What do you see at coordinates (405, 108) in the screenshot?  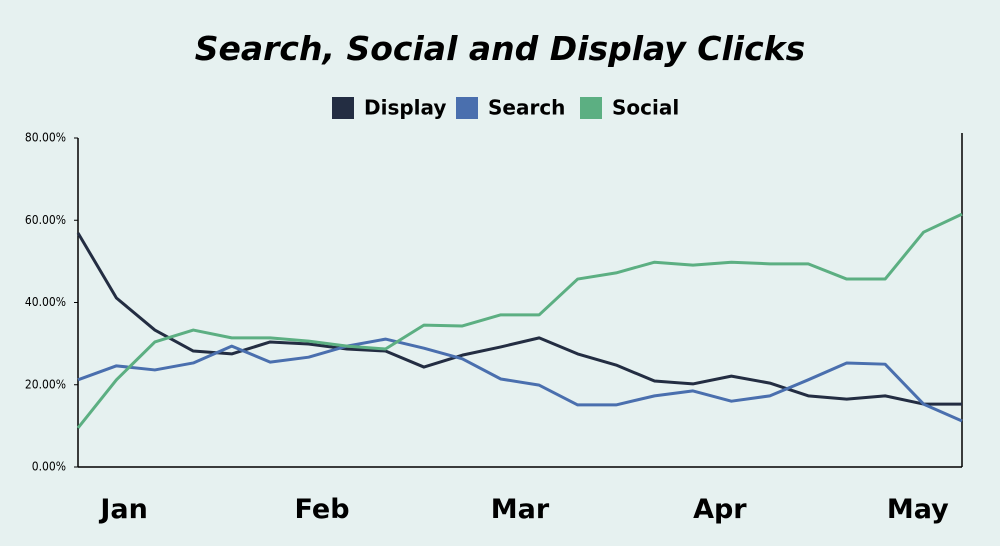 I see `legend-label: Display` at bounding box center [405, 108].